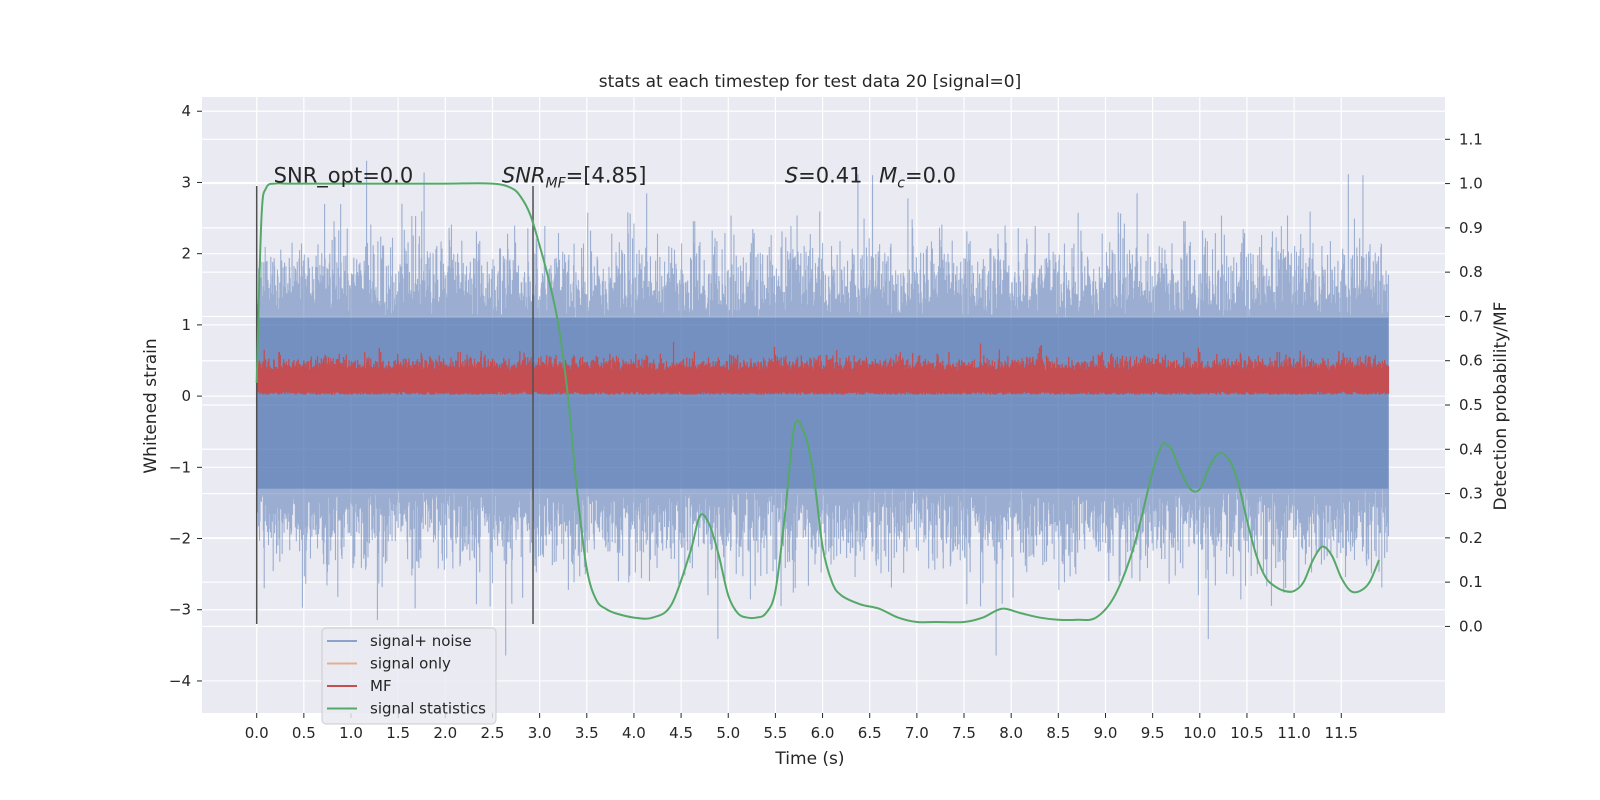 This screenshot has width=1600, height=800. What do you see at coordinates (1058, 733) in the screenshot?
I see `x-tick-label-17: 8.5` at bounding box center [1058, 733].